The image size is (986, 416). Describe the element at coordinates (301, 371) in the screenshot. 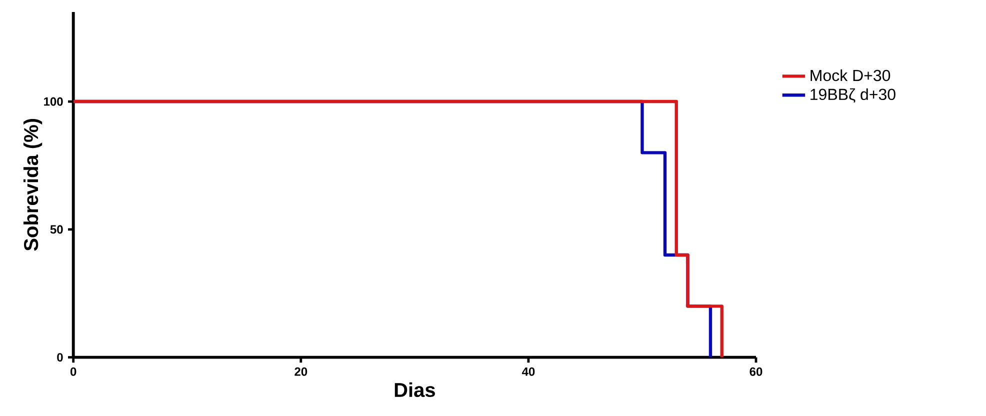

I see `x-tick-label: 20` at that location.